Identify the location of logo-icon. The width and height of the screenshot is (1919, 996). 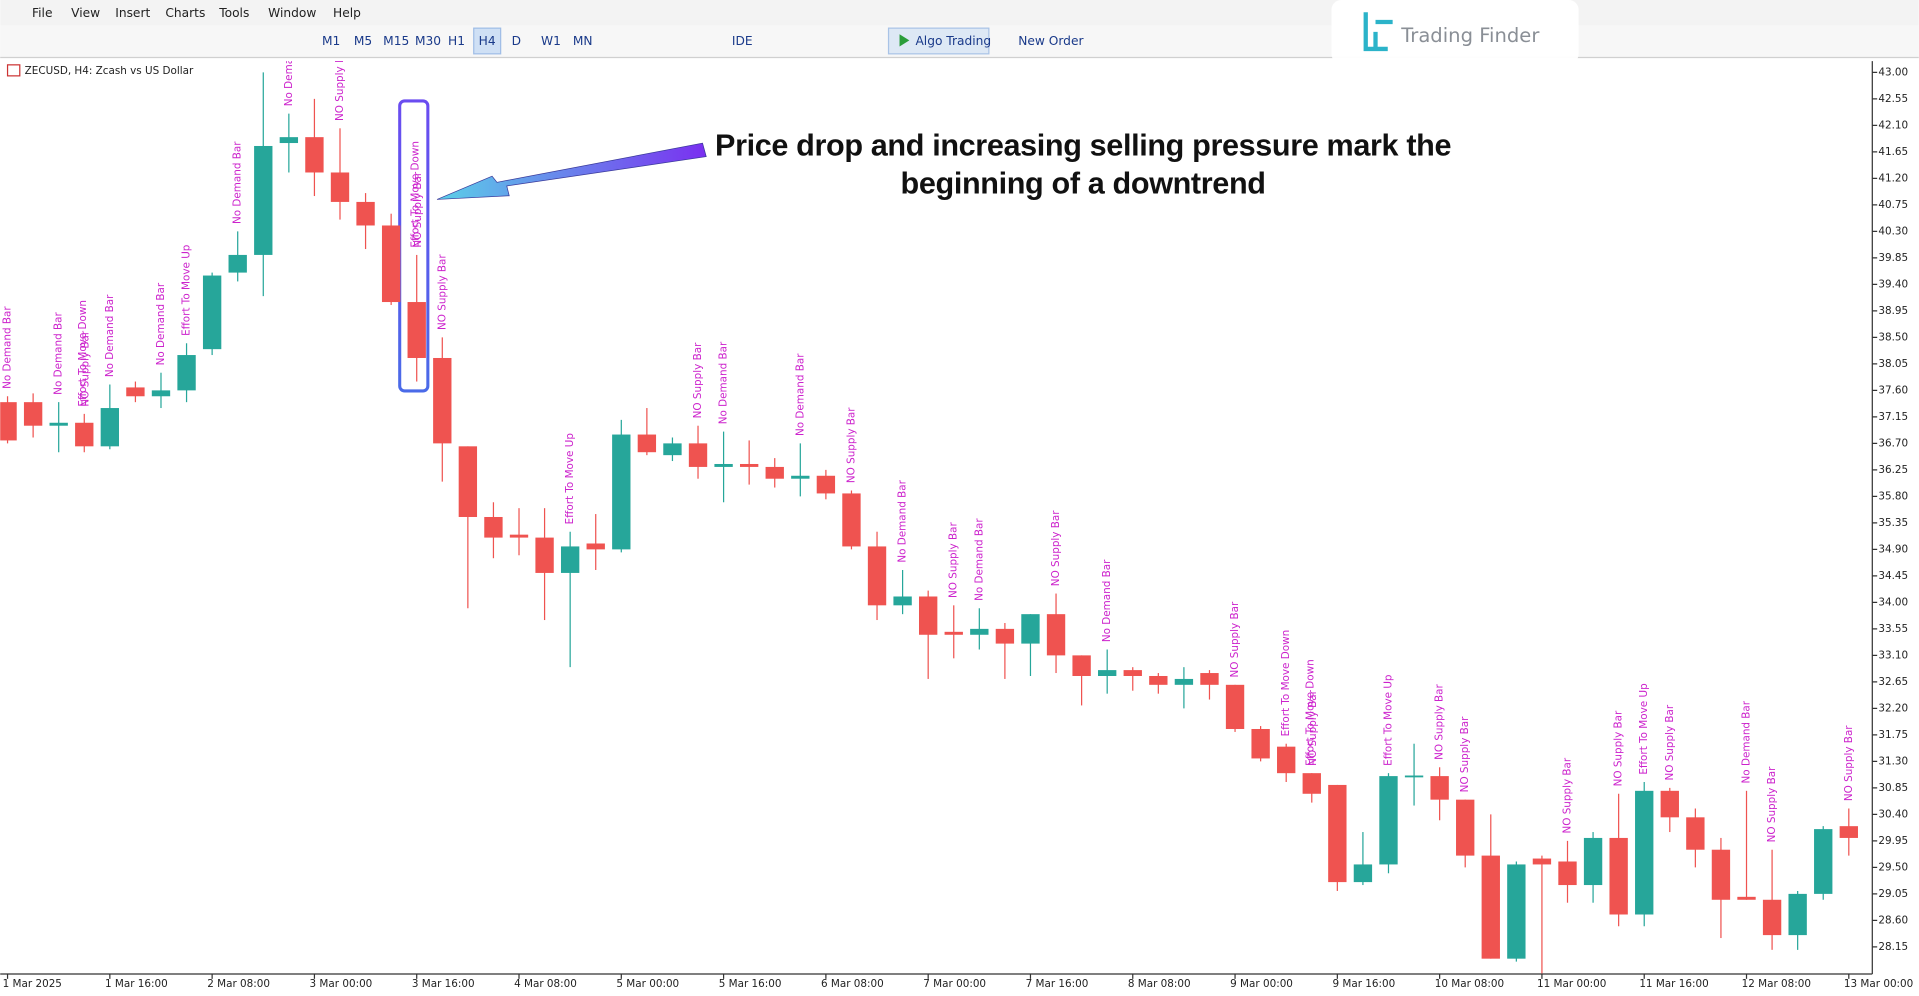
(1378, 32).